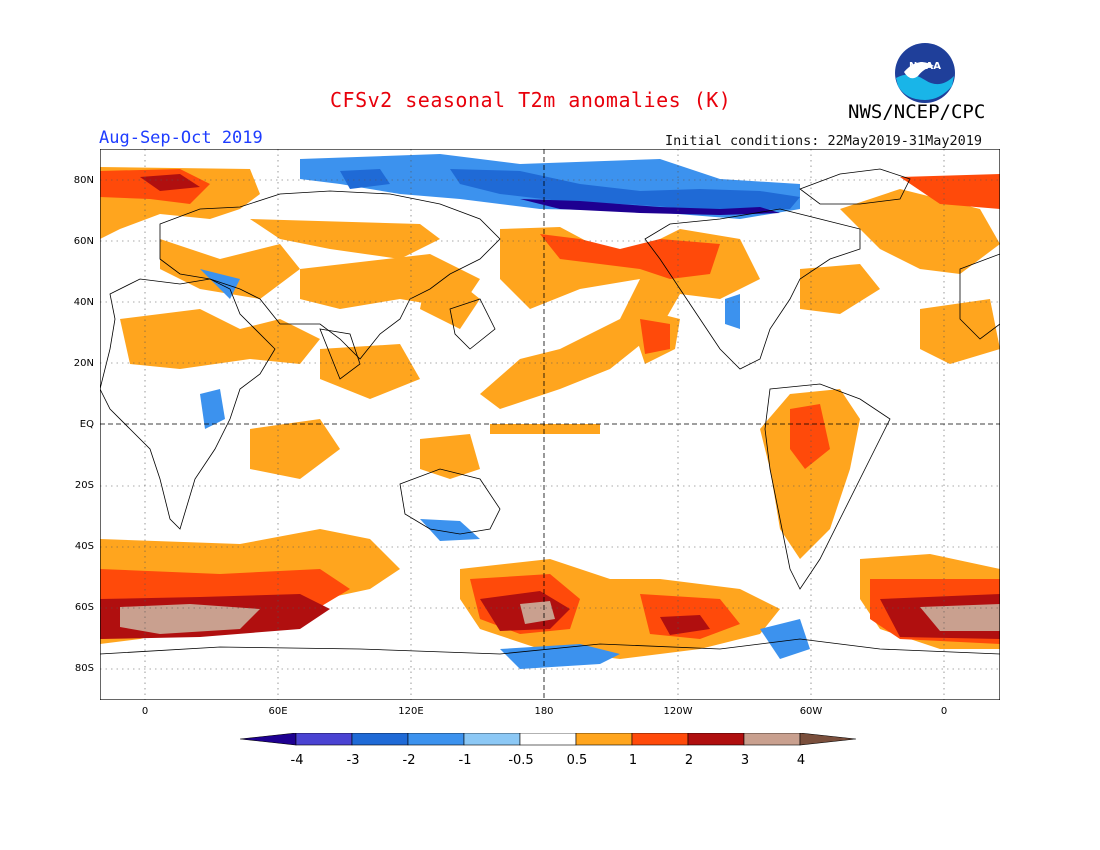 This screenshot has height=850, width=1100. Describe the element at coordinates (745, 760) in the screenshot. I see `colorbar-label-3: 3` at that location.